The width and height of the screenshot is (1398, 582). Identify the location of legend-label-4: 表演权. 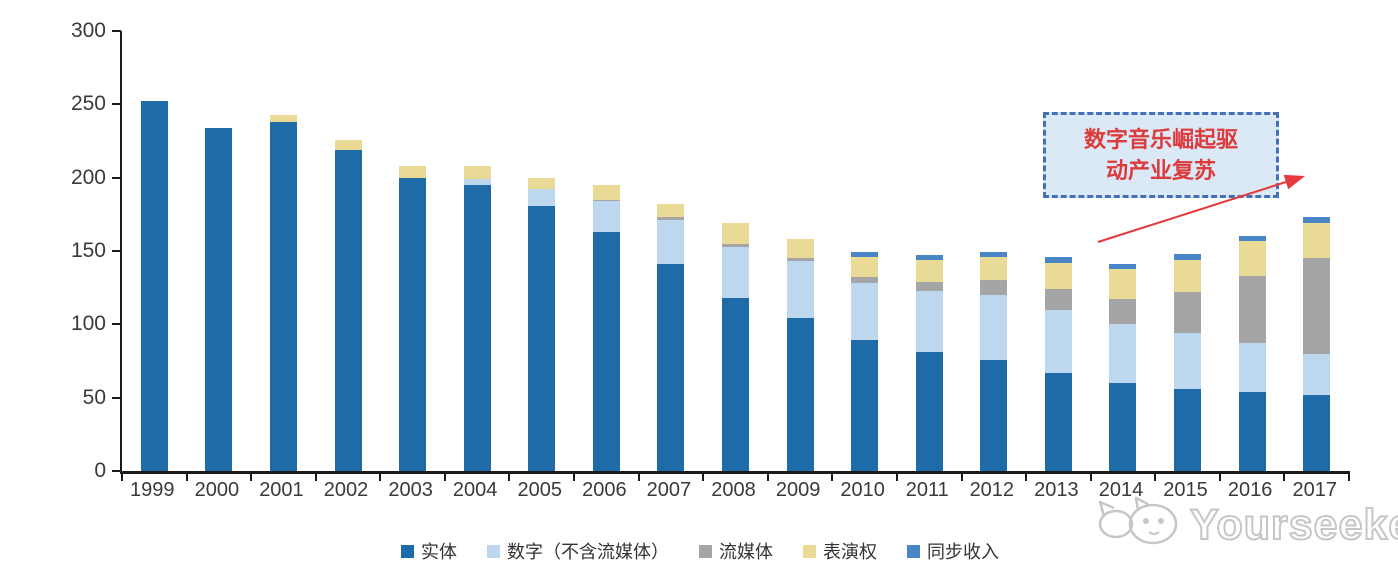
(850, 552).